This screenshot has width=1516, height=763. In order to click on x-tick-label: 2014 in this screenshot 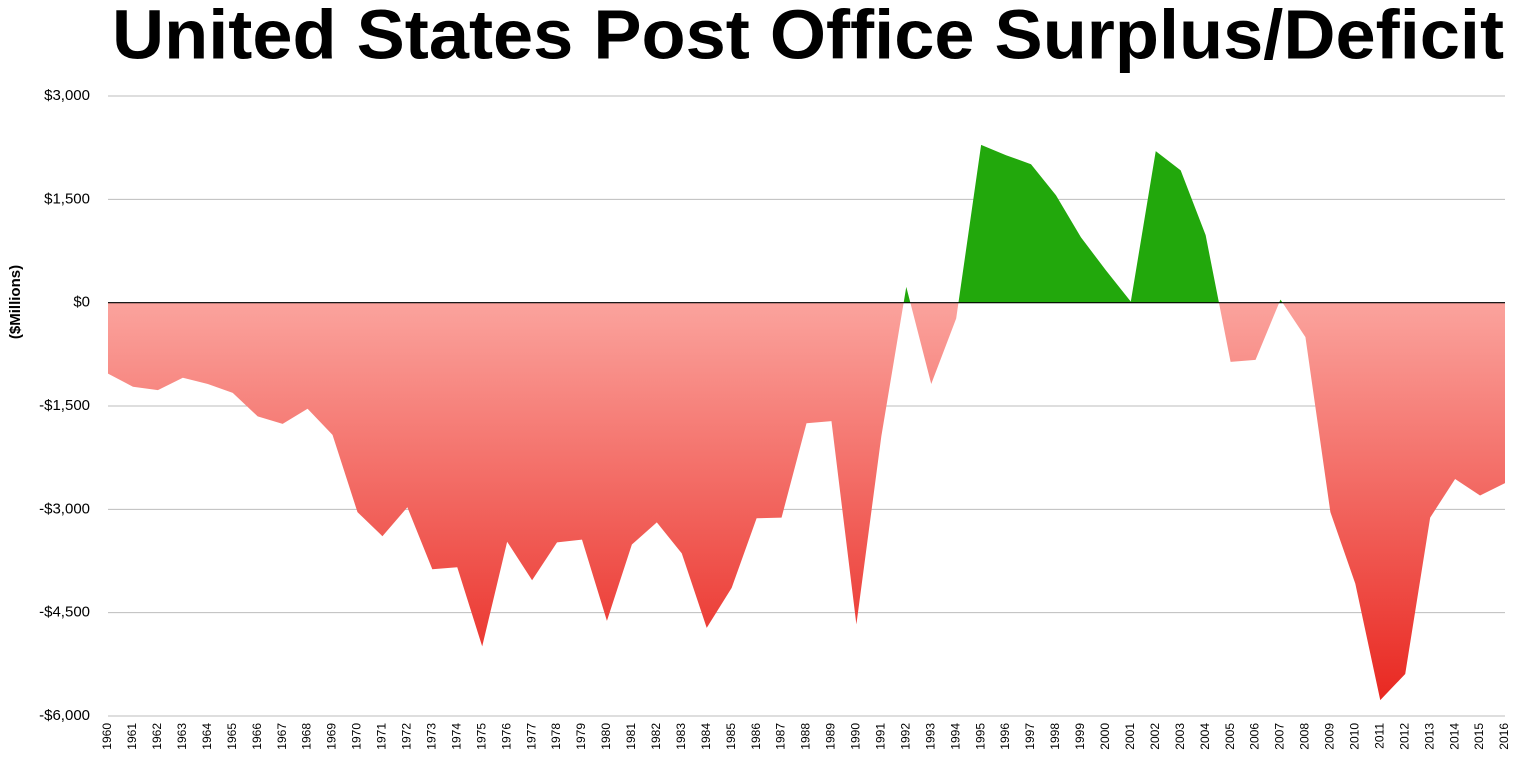, I will do `click(1454, 736)`.